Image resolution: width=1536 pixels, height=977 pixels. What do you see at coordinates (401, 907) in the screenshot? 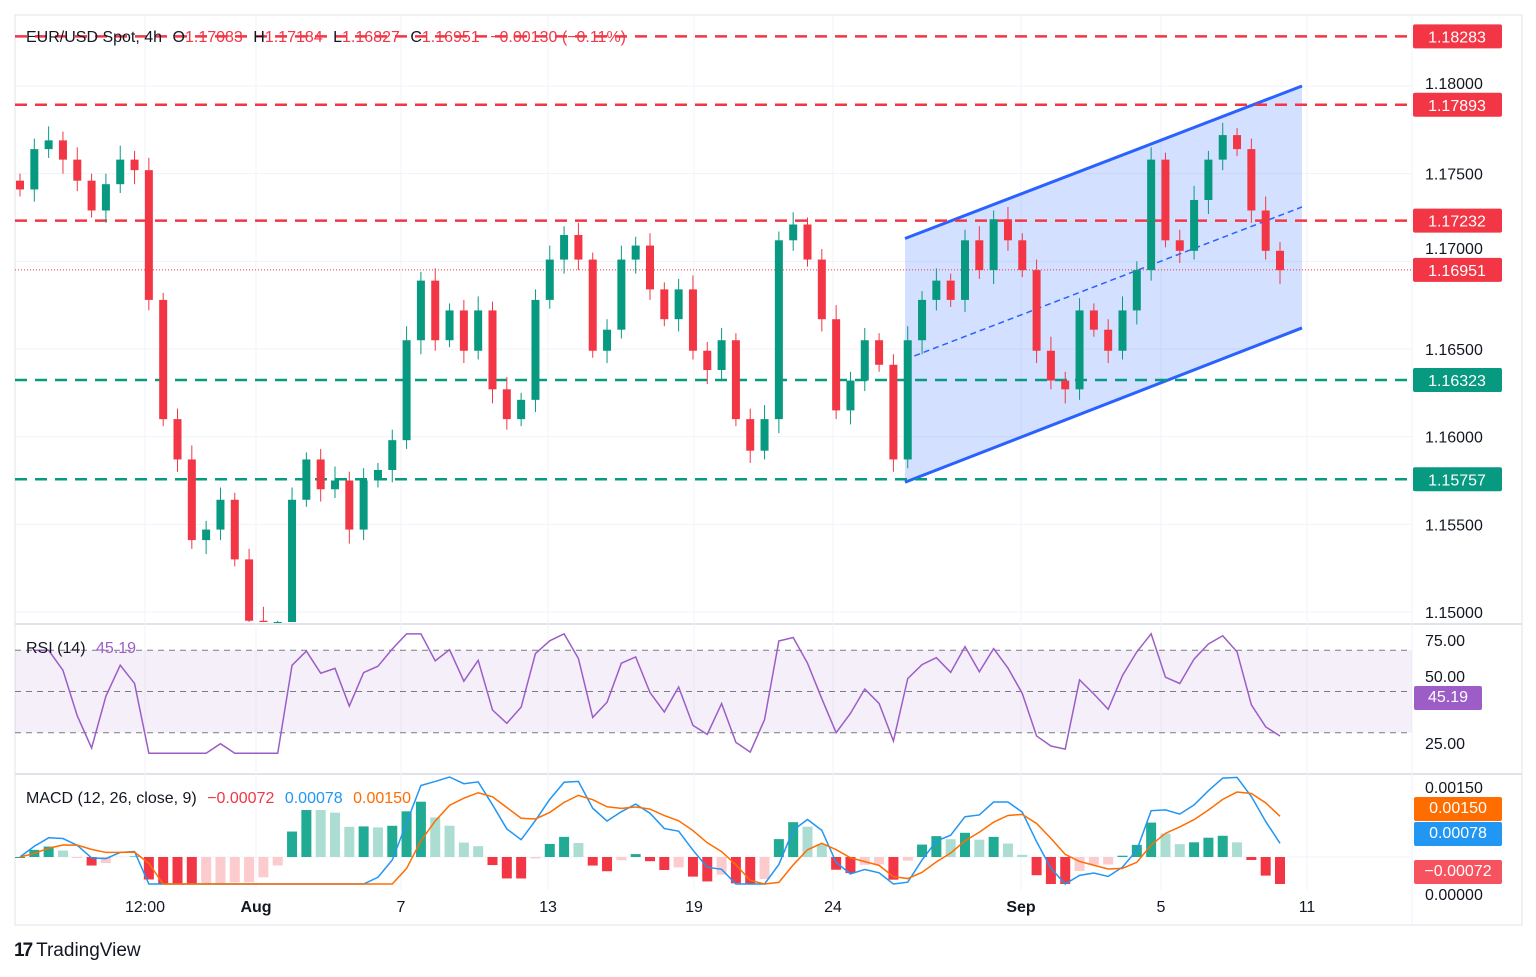
I see `x-tick-label: 7` at bounding box center [401, 907].